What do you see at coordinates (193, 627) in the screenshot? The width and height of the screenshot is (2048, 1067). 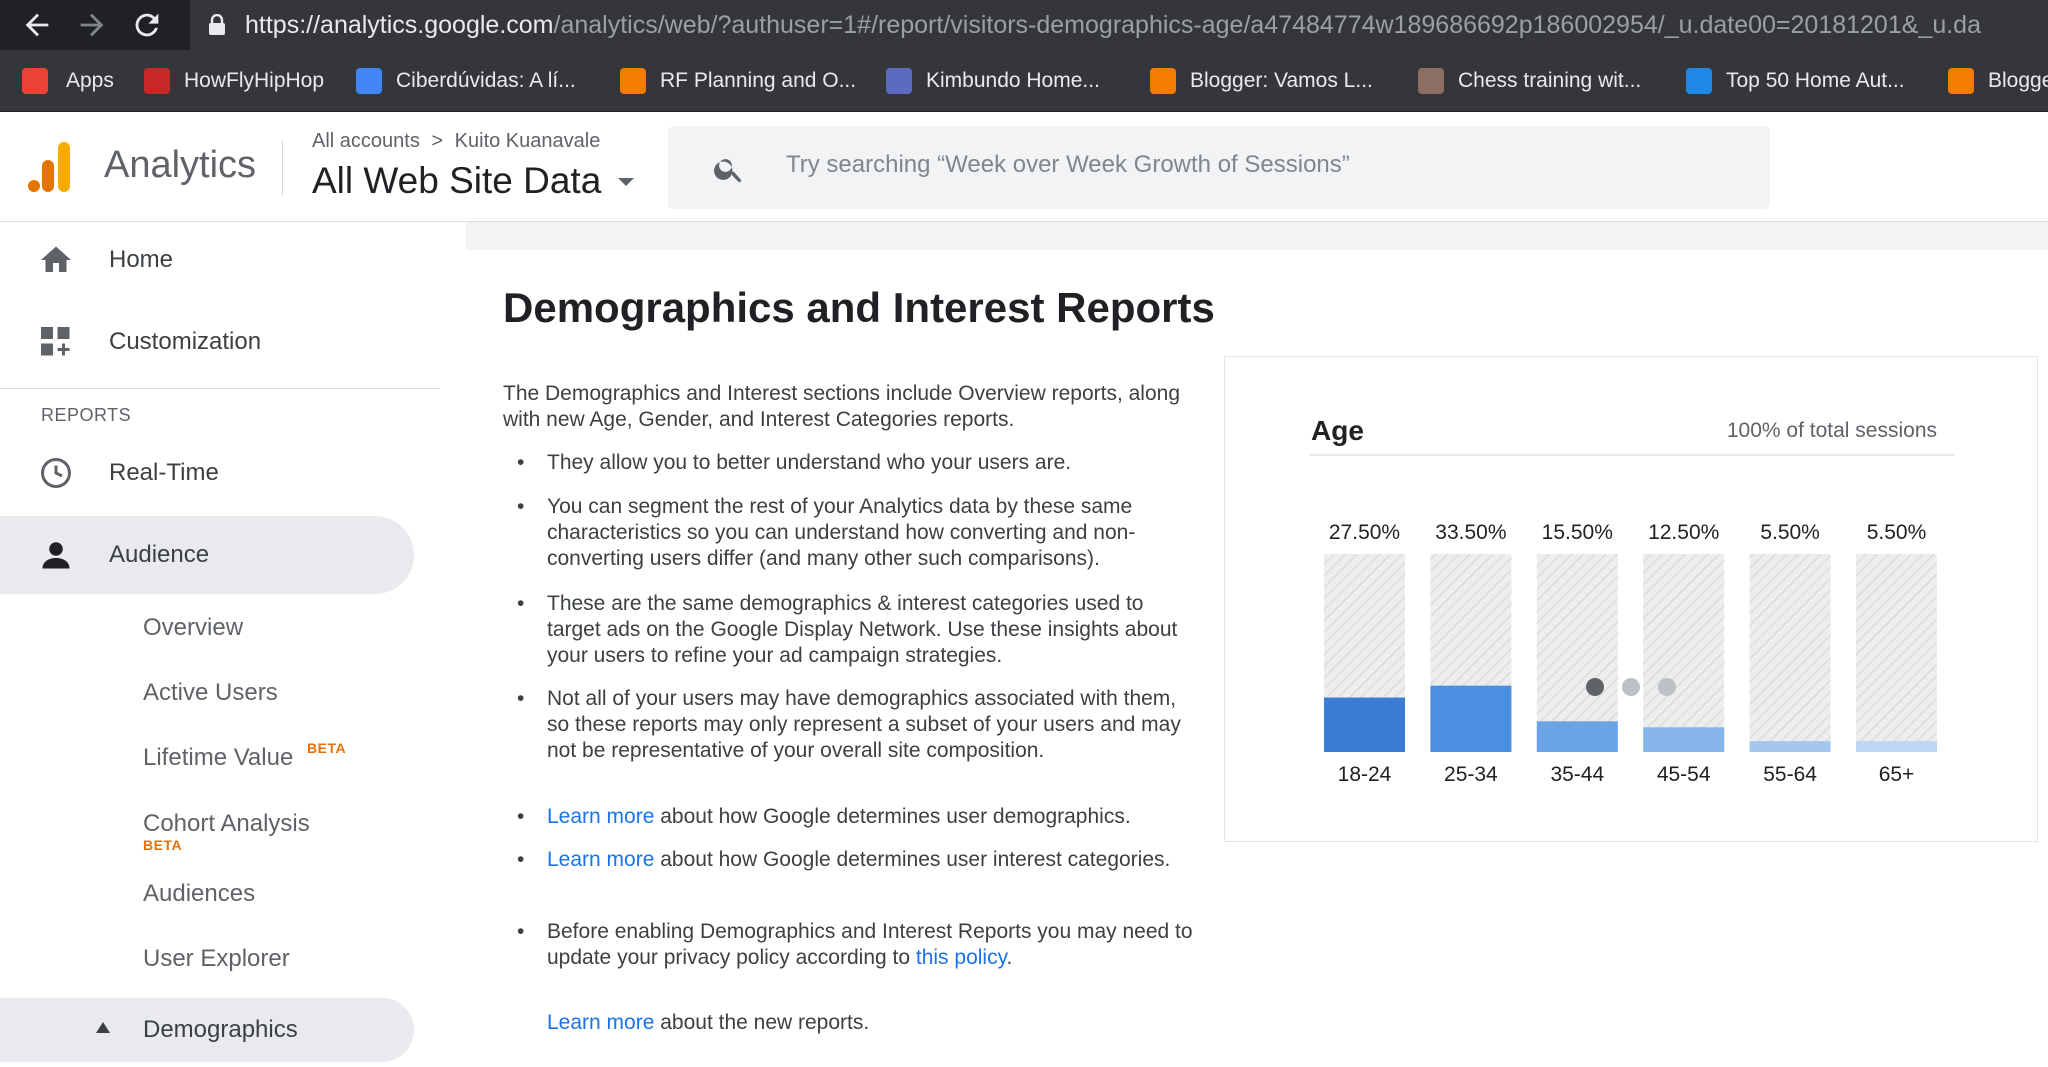 I see `sidebar-item-overview: Overview` at bounding box center [193, 627].